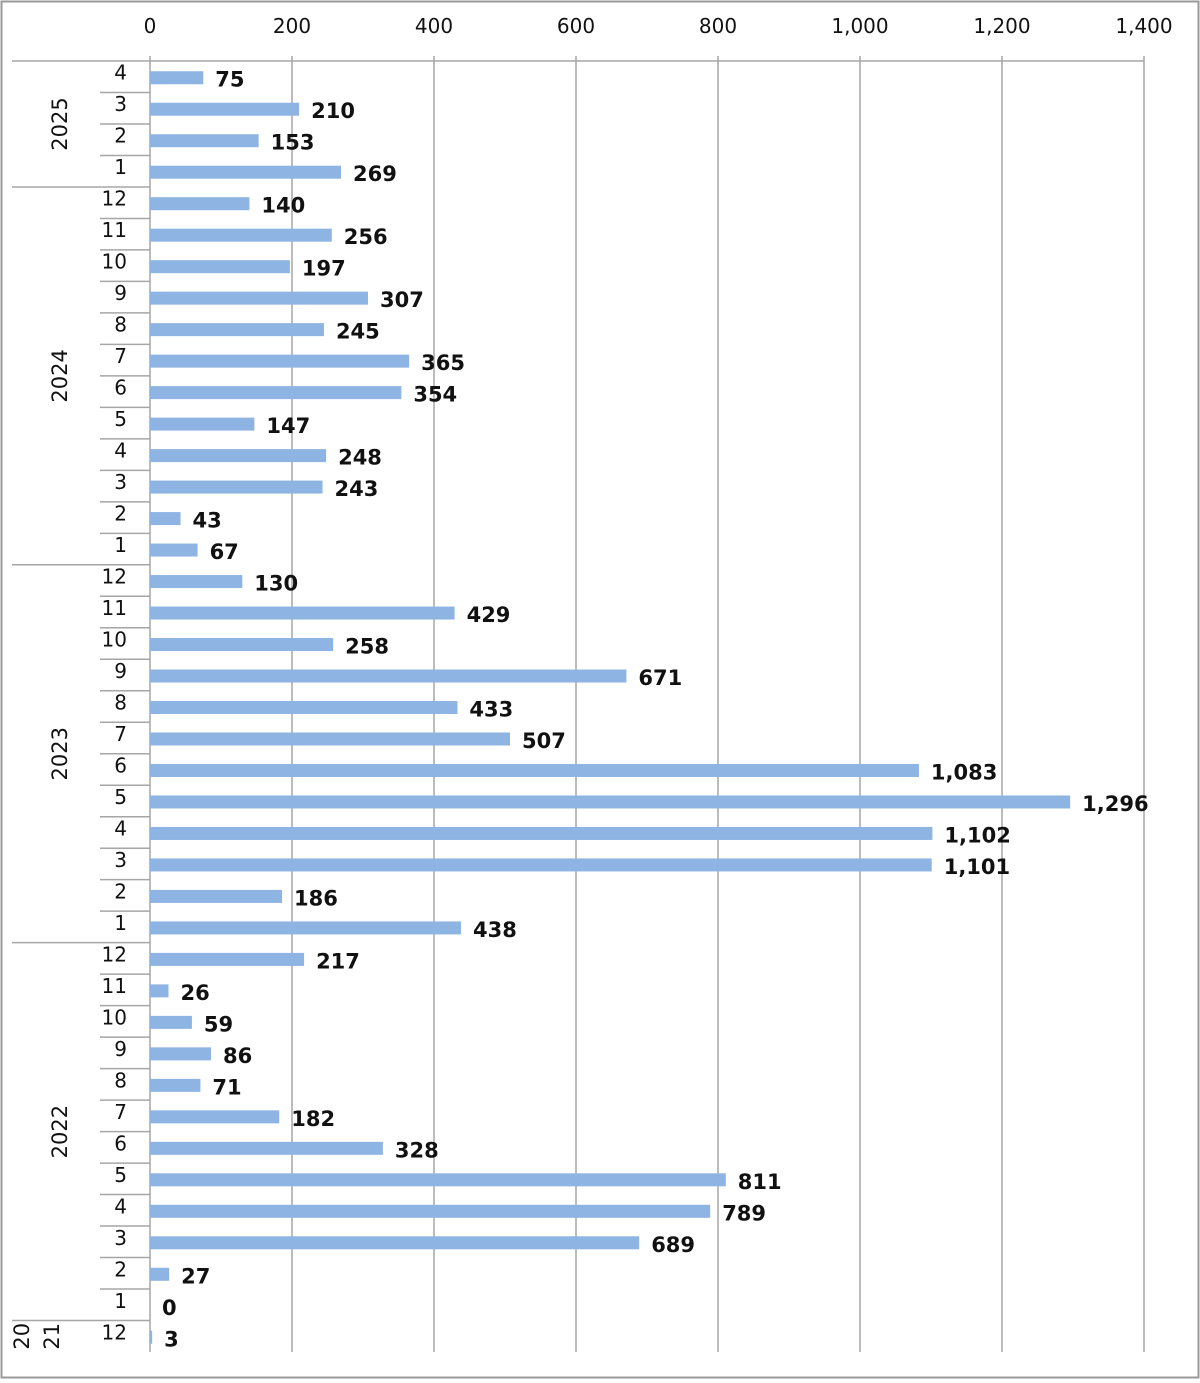 This screenshot has width=1200, height=1383. I want to click on category-label: 3, so click(120, 104).